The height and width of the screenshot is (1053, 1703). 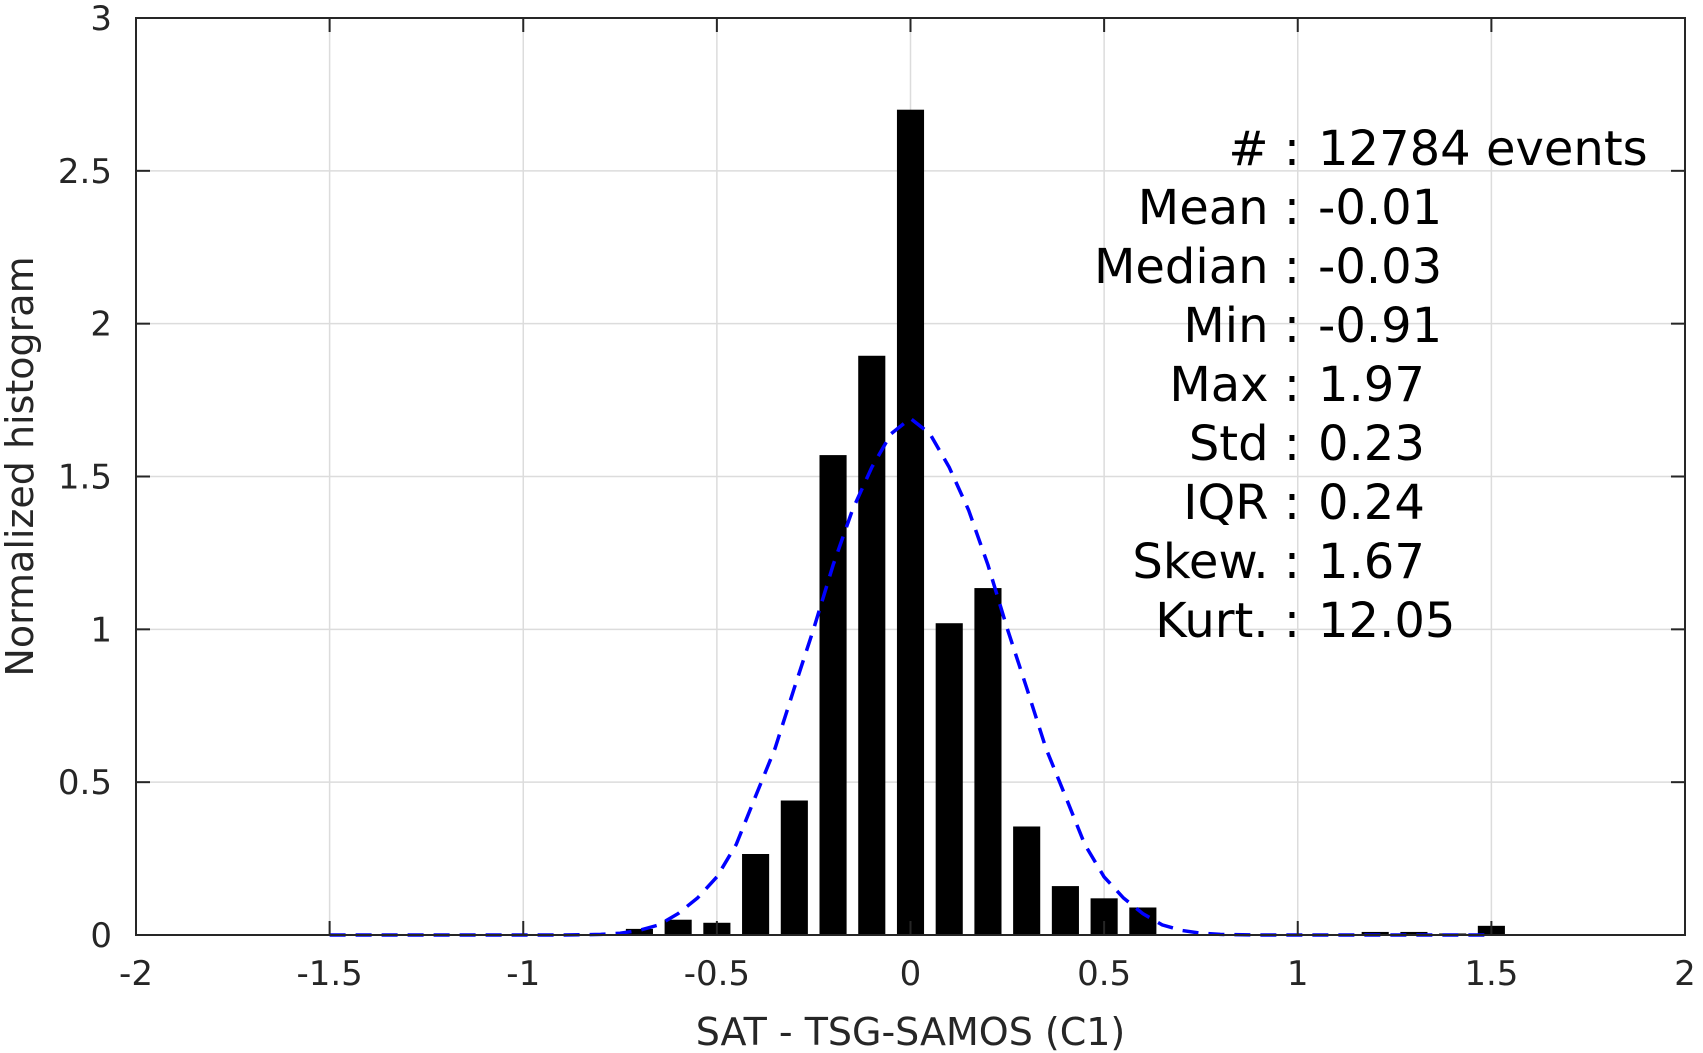 I want to click on stat-value: -0.01, so click(x=1380, y=208).